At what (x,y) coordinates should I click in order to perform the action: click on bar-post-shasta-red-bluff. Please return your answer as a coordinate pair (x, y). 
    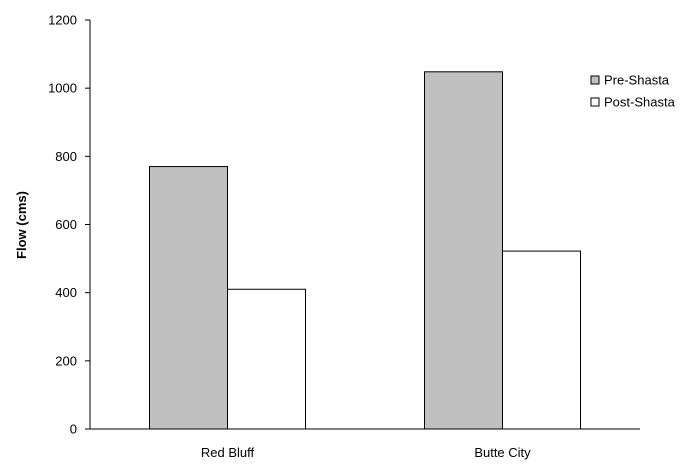
    Looking at the image, I should click on (266, 359).